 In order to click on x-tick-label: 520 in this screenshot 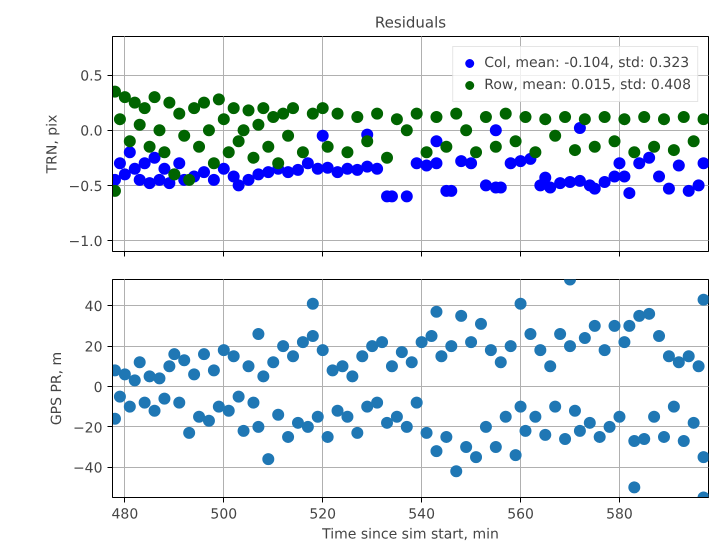, I will do `click(322, 514)`.